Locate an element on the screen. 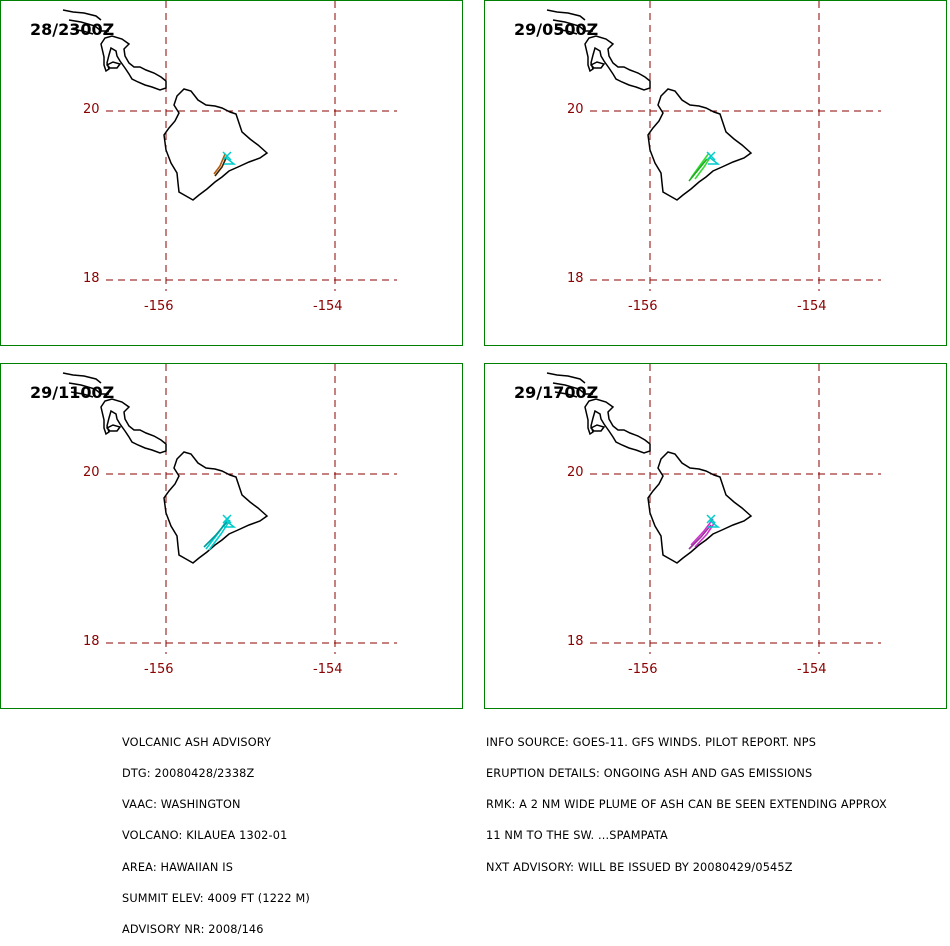 The height and width of the screenshot is (946, 950). panel-timestamp: 29/1700Z is located at coordinates (556, 392).